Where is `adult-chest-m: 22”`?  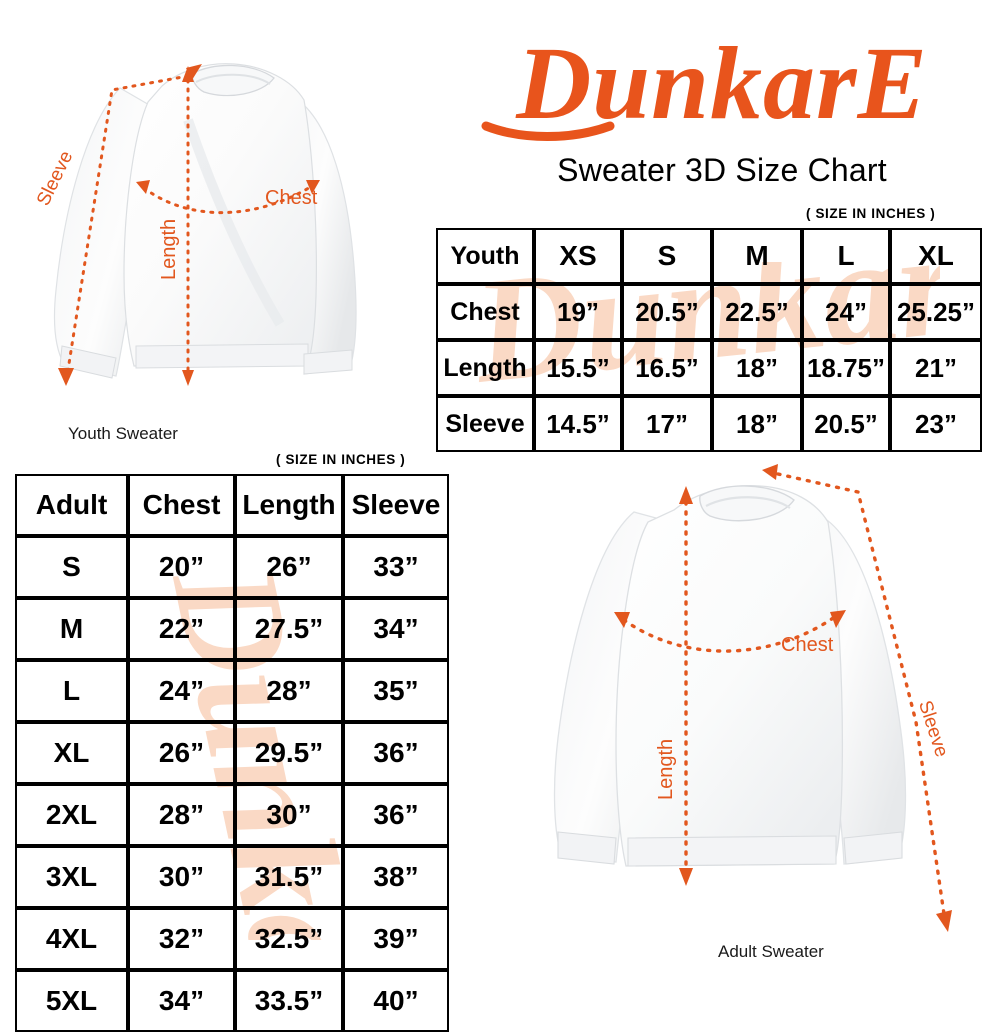
adult-chest-m: 22” is located at coordinates (181, 629).